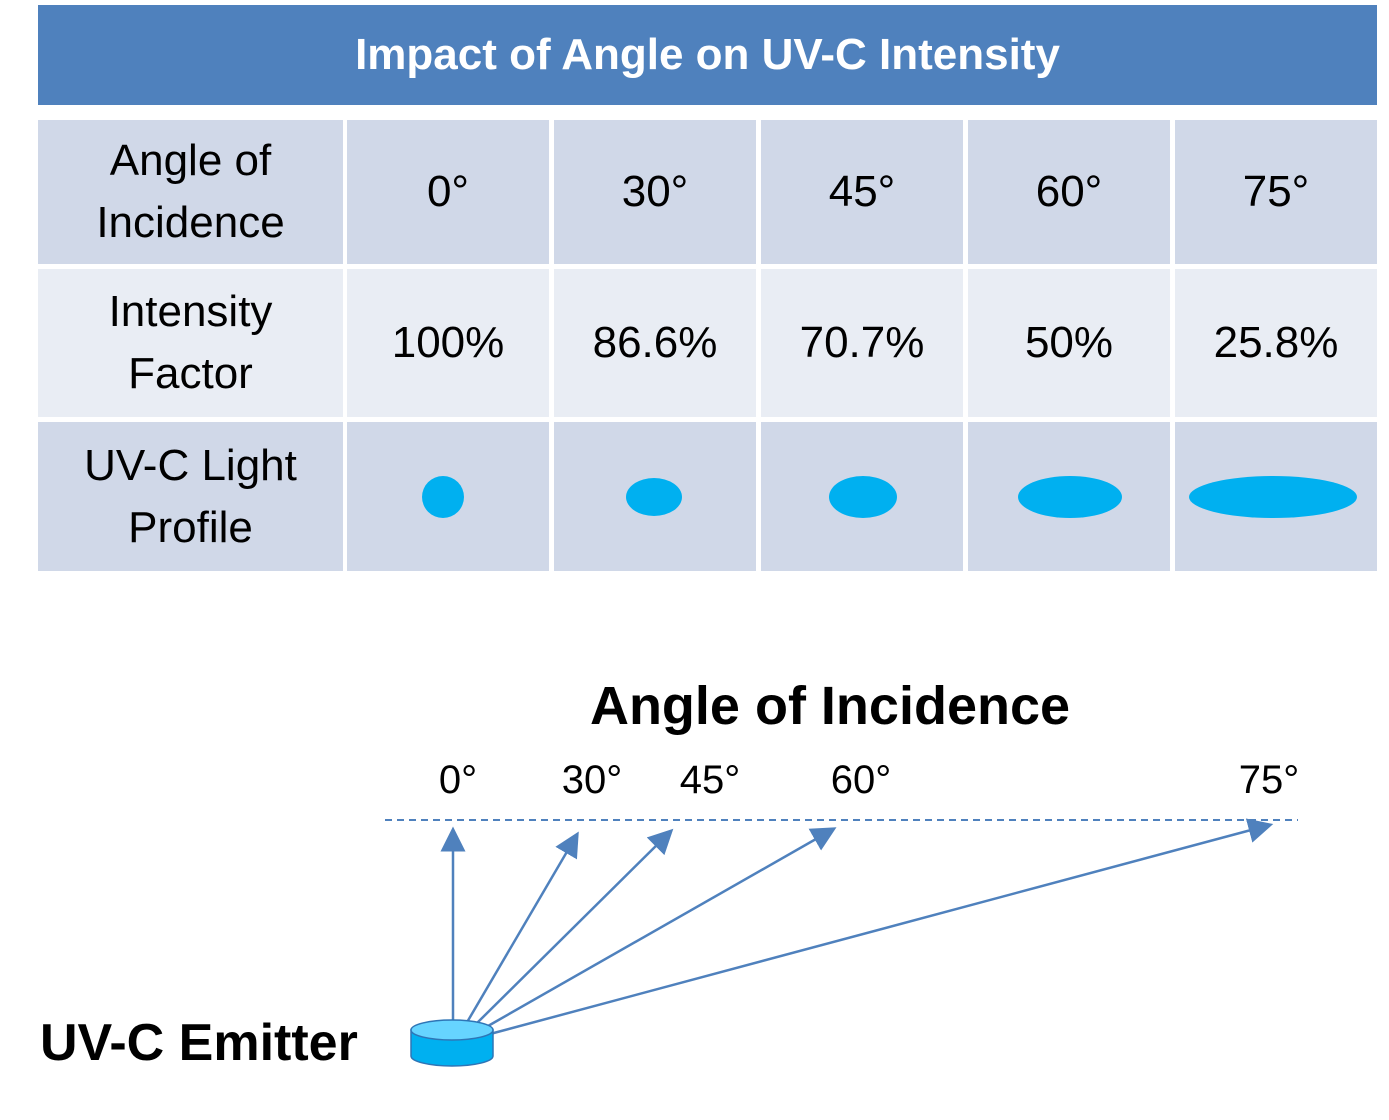 The image size is (1389, 1120). Describe the element at coordinates (190, 160) in the screenshot. I see `row-header-angle-line1: Angle of` at that location.